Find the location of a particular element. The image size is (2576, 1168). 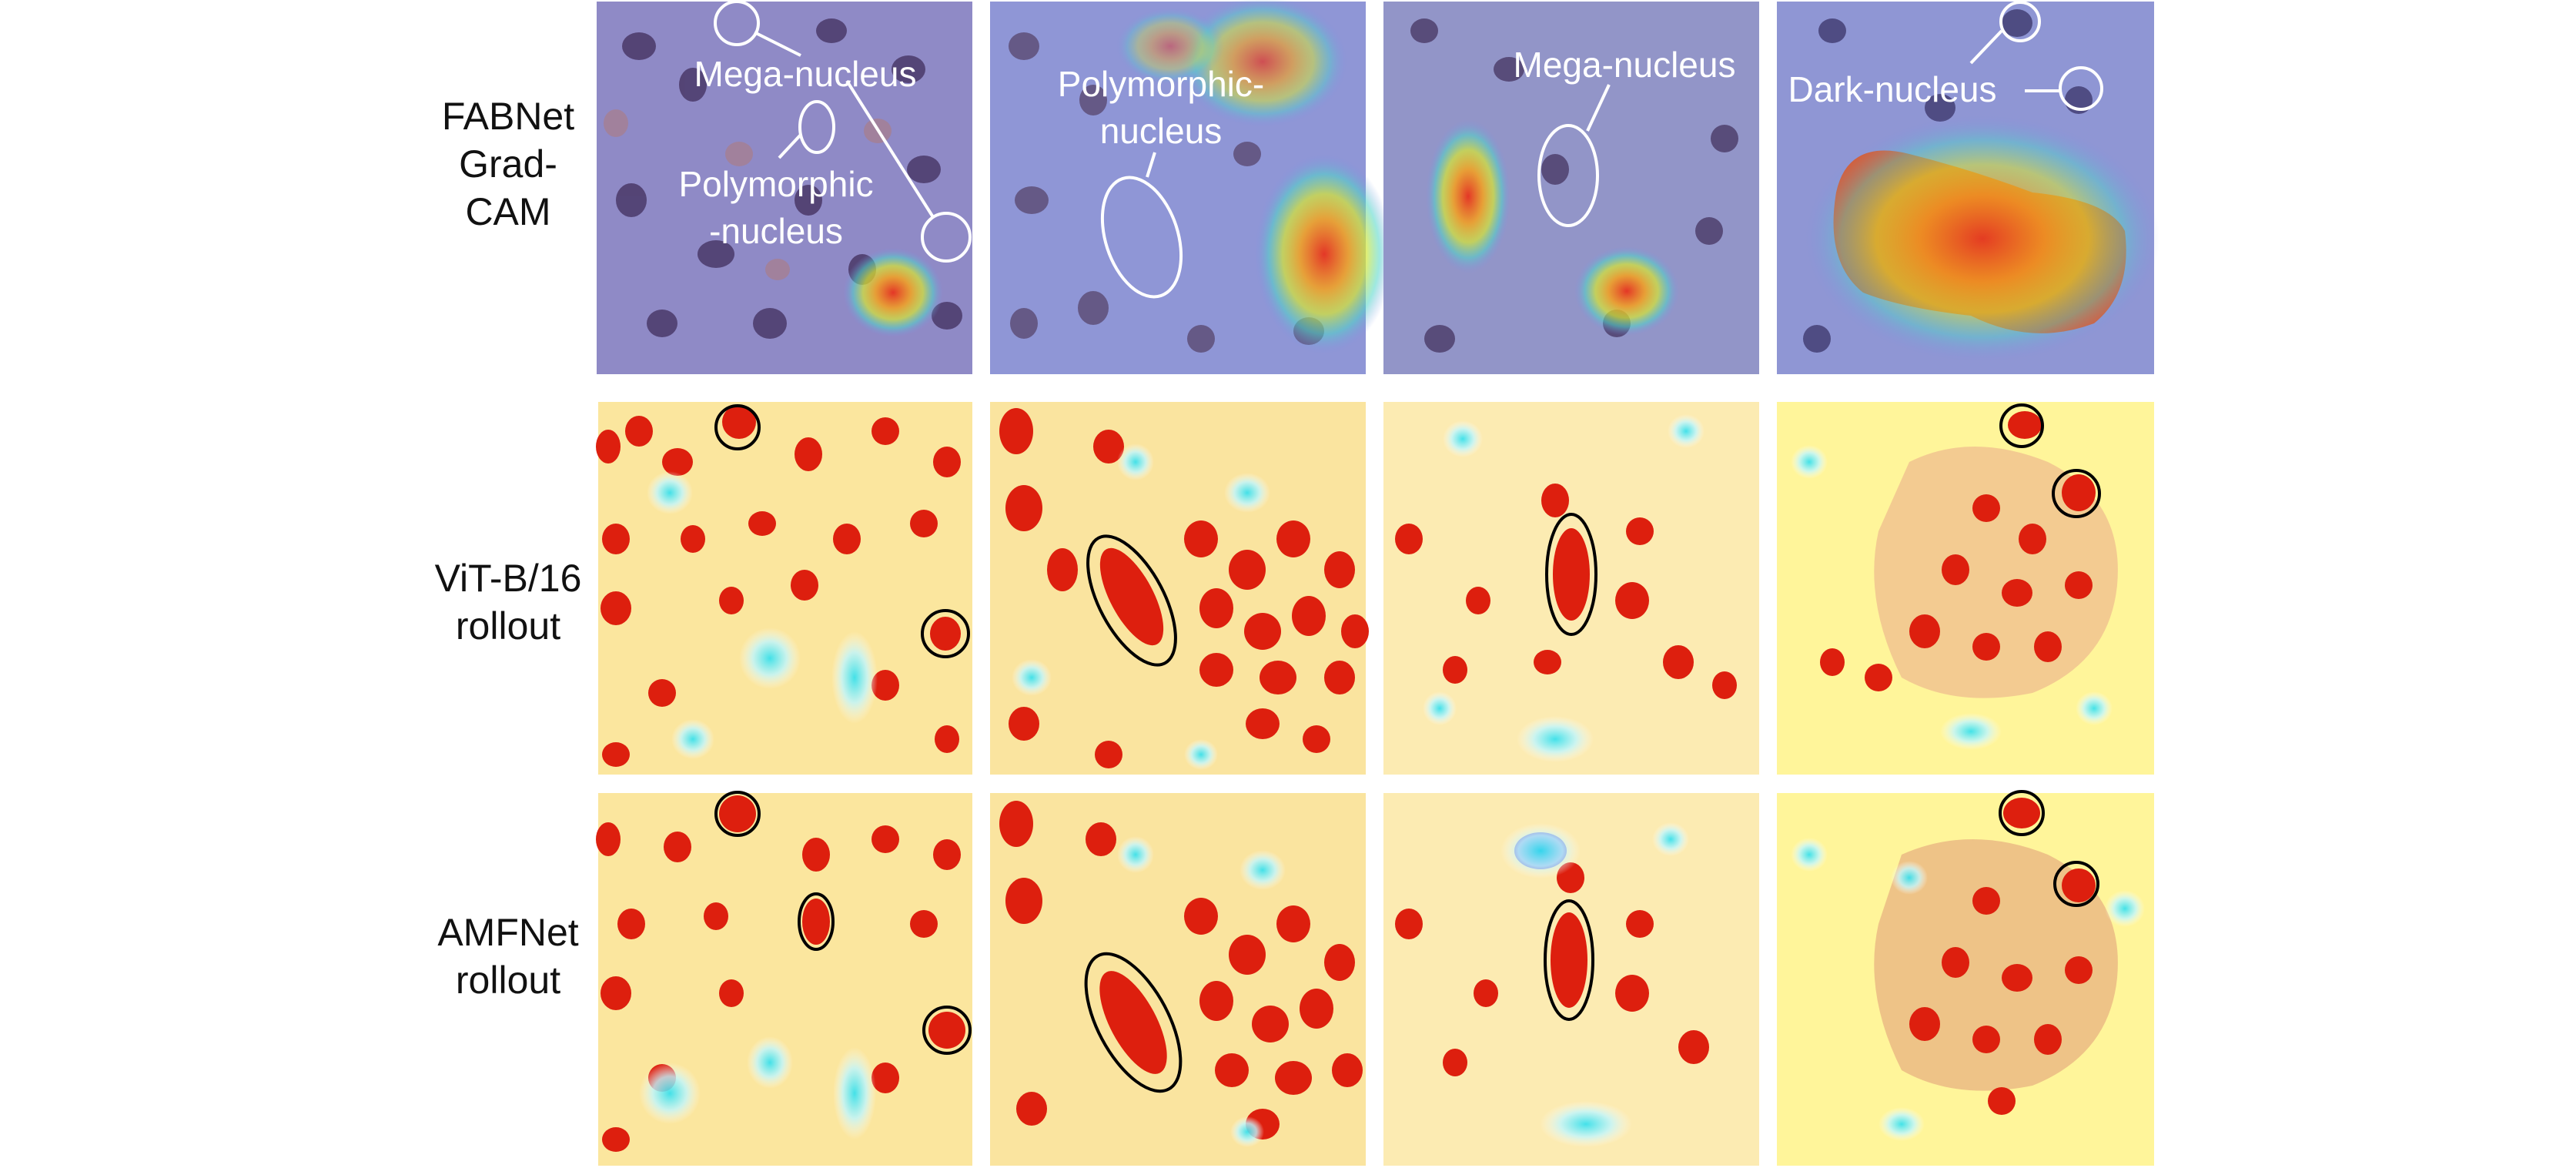

panel-amfnet-col3 is located at coordinates (1571, 979).